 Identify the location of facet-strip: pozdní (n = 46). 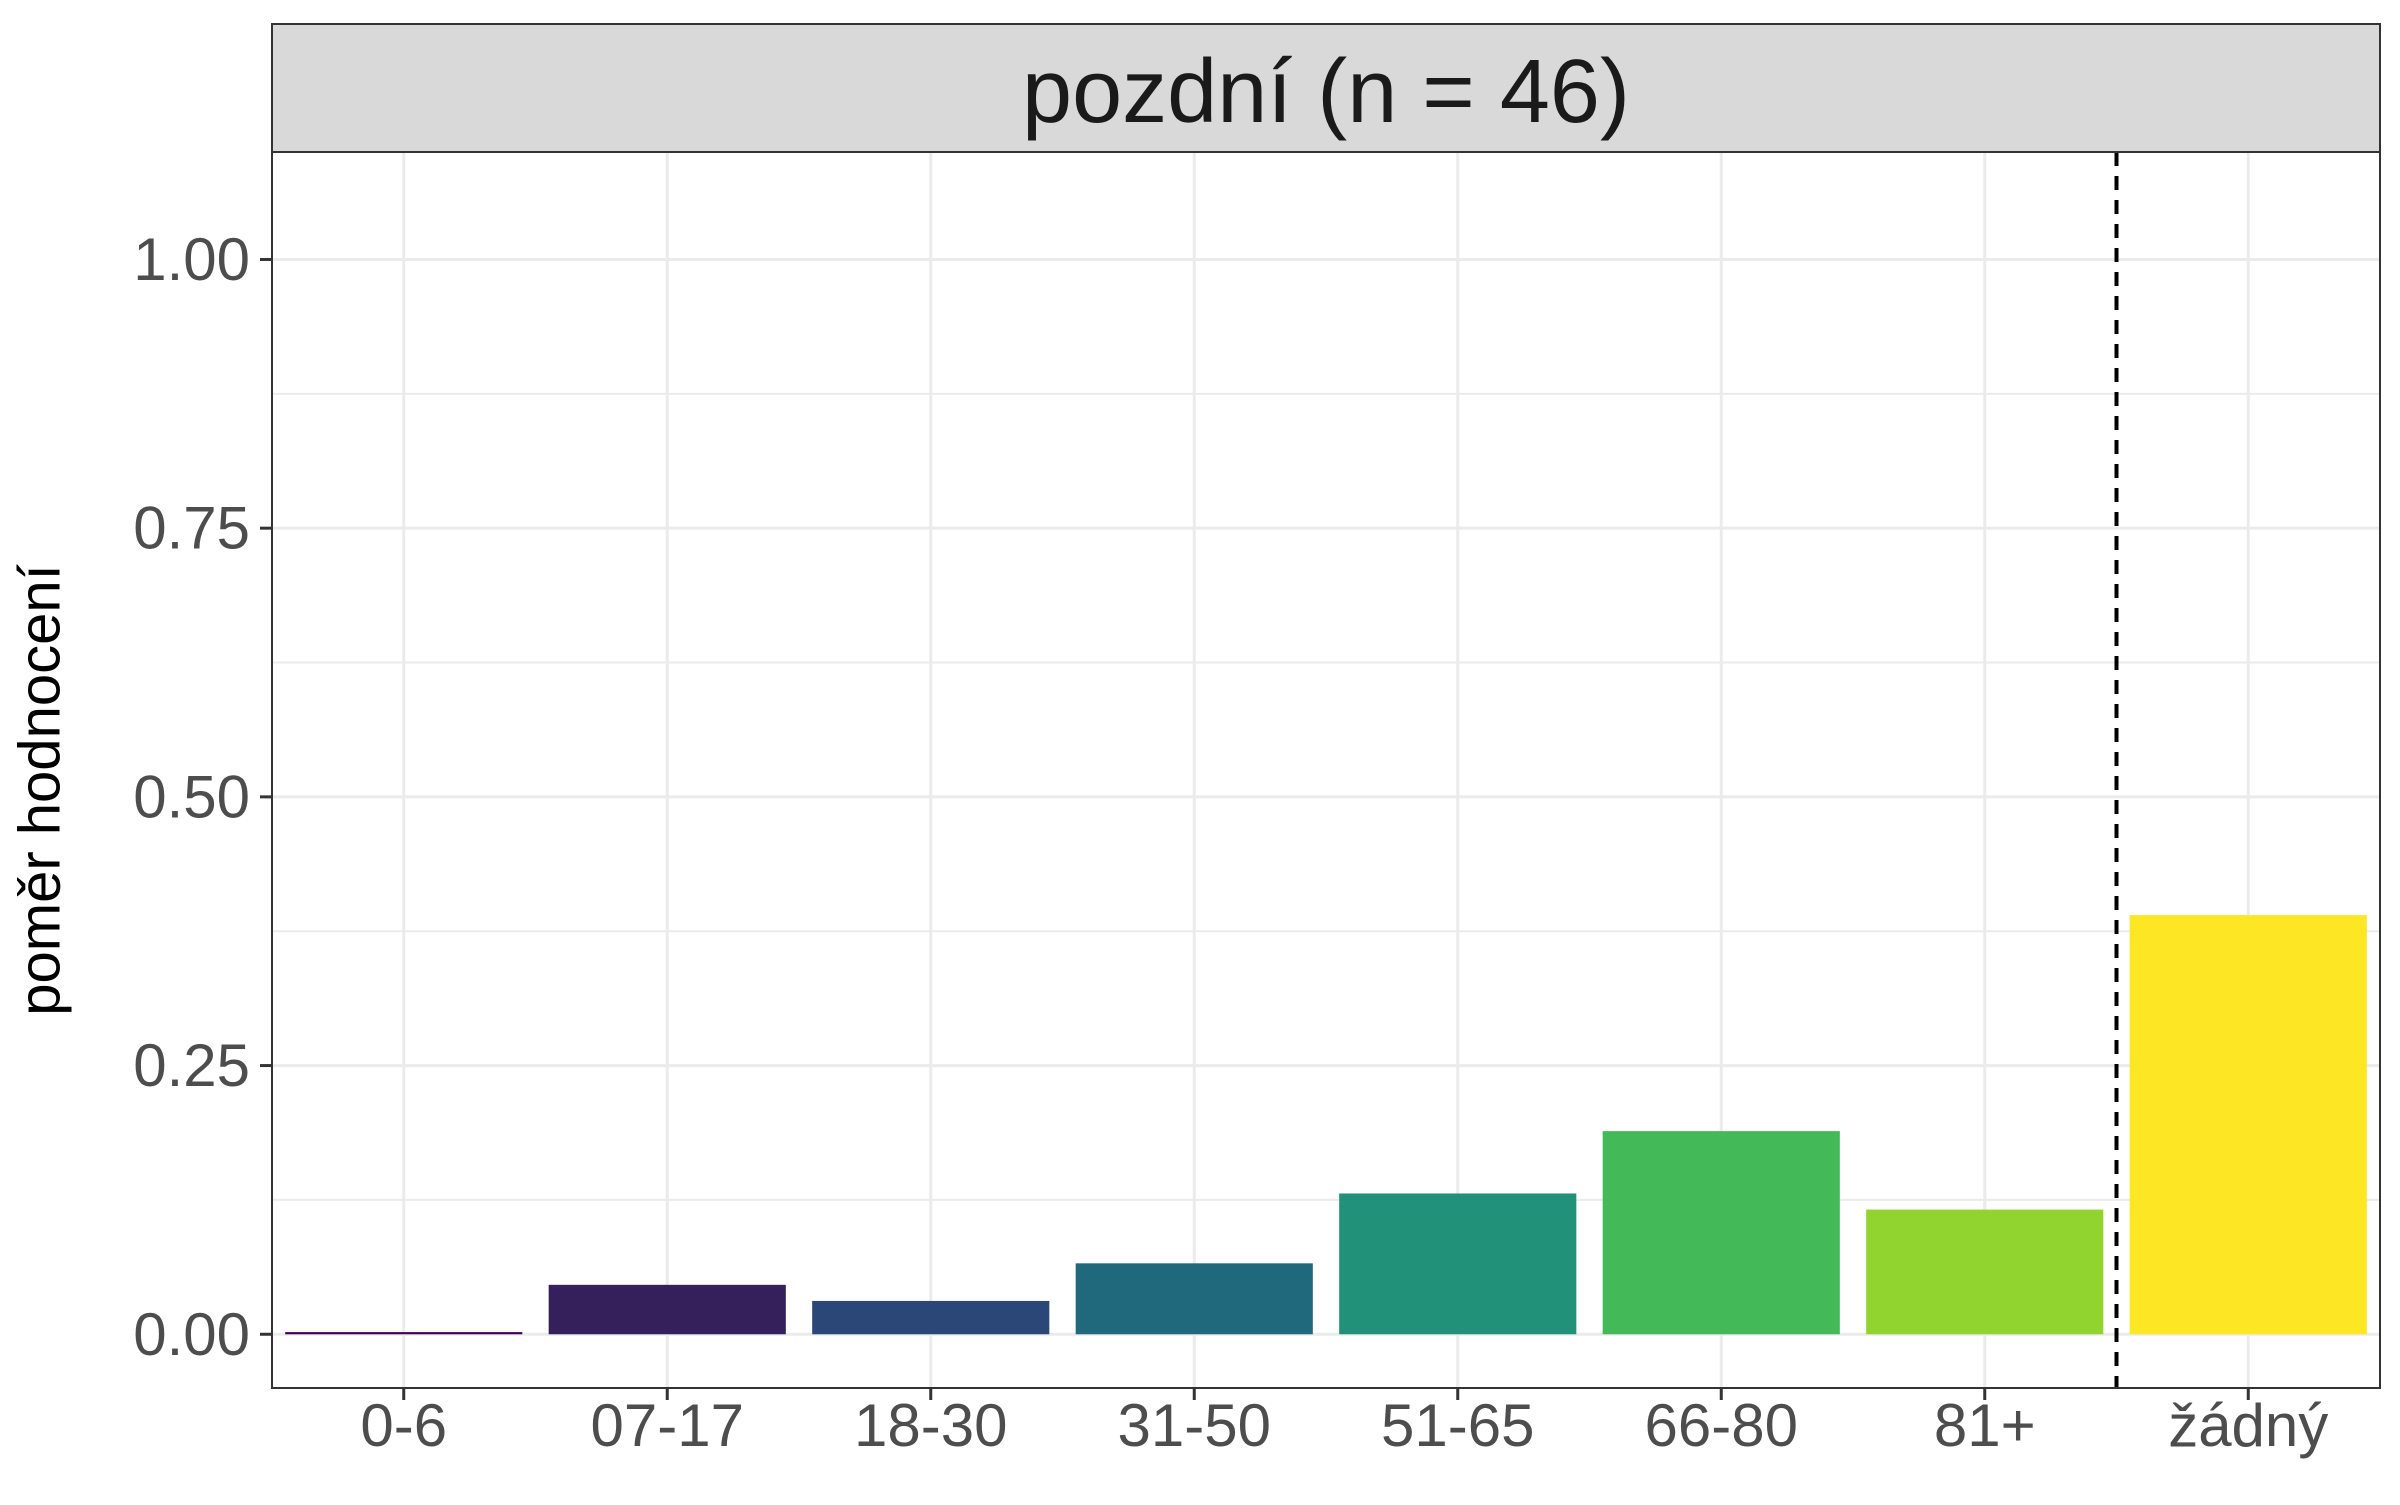
(1326, 88).